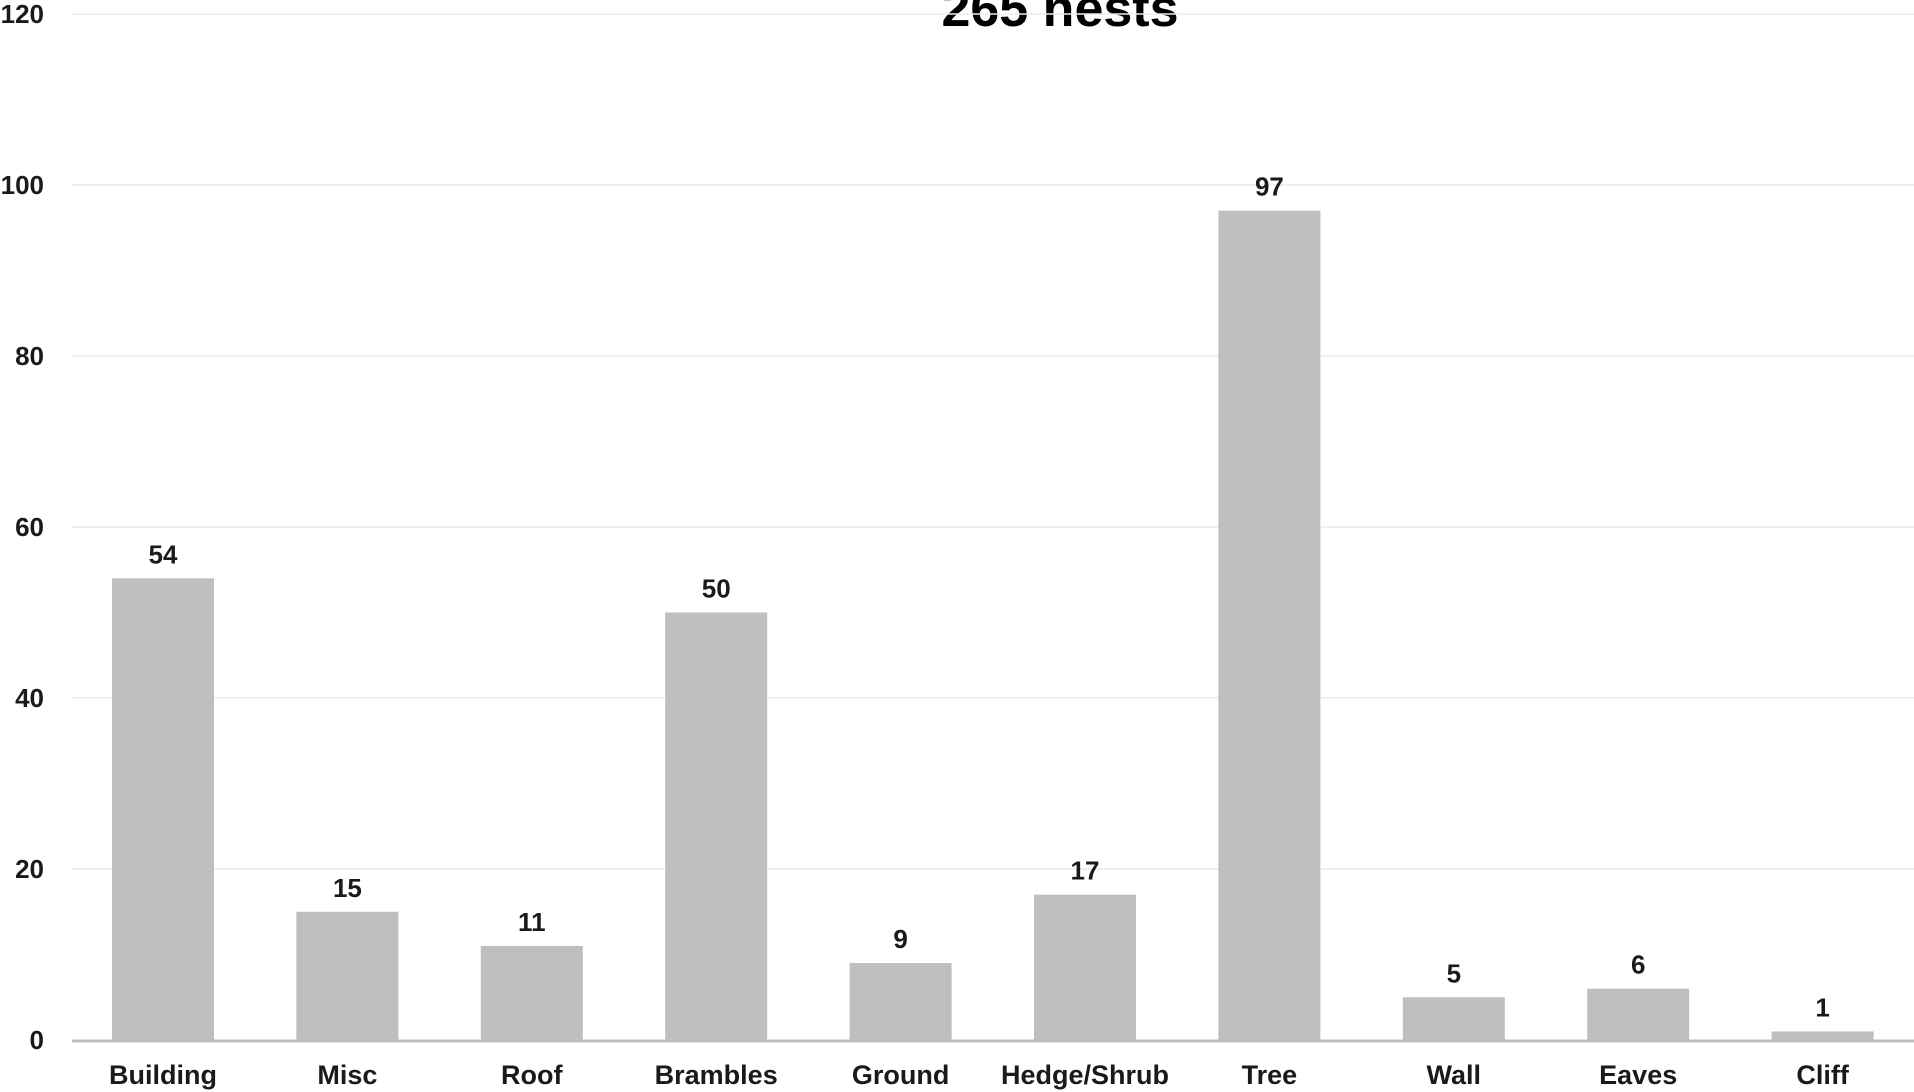 This screenshot has height=1092, width=1914. What do you see at coordinates (1270, 1075) in the screenshot?
I see `category-label: Tree` at bounding box center [1270, 1075].